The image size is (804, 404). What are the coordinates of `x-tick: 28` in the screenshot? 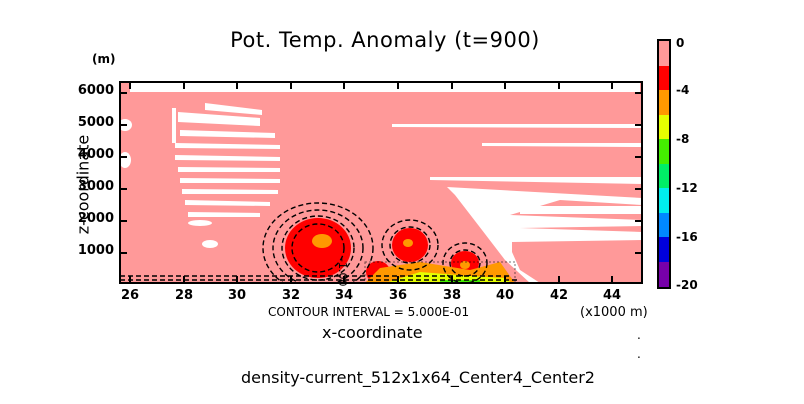 It's located at (184, 295).